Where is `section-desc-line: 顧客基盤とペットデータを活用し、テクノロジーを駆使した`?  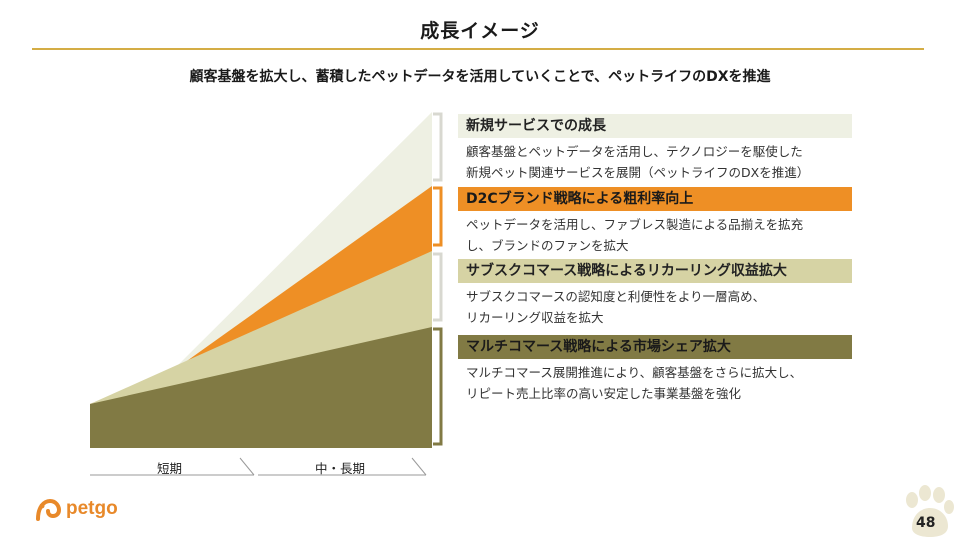
section-desc-line: 顧客基盤とペットデータを活用し、テクノロジーを駆使した is located at coordinates (634, 151).